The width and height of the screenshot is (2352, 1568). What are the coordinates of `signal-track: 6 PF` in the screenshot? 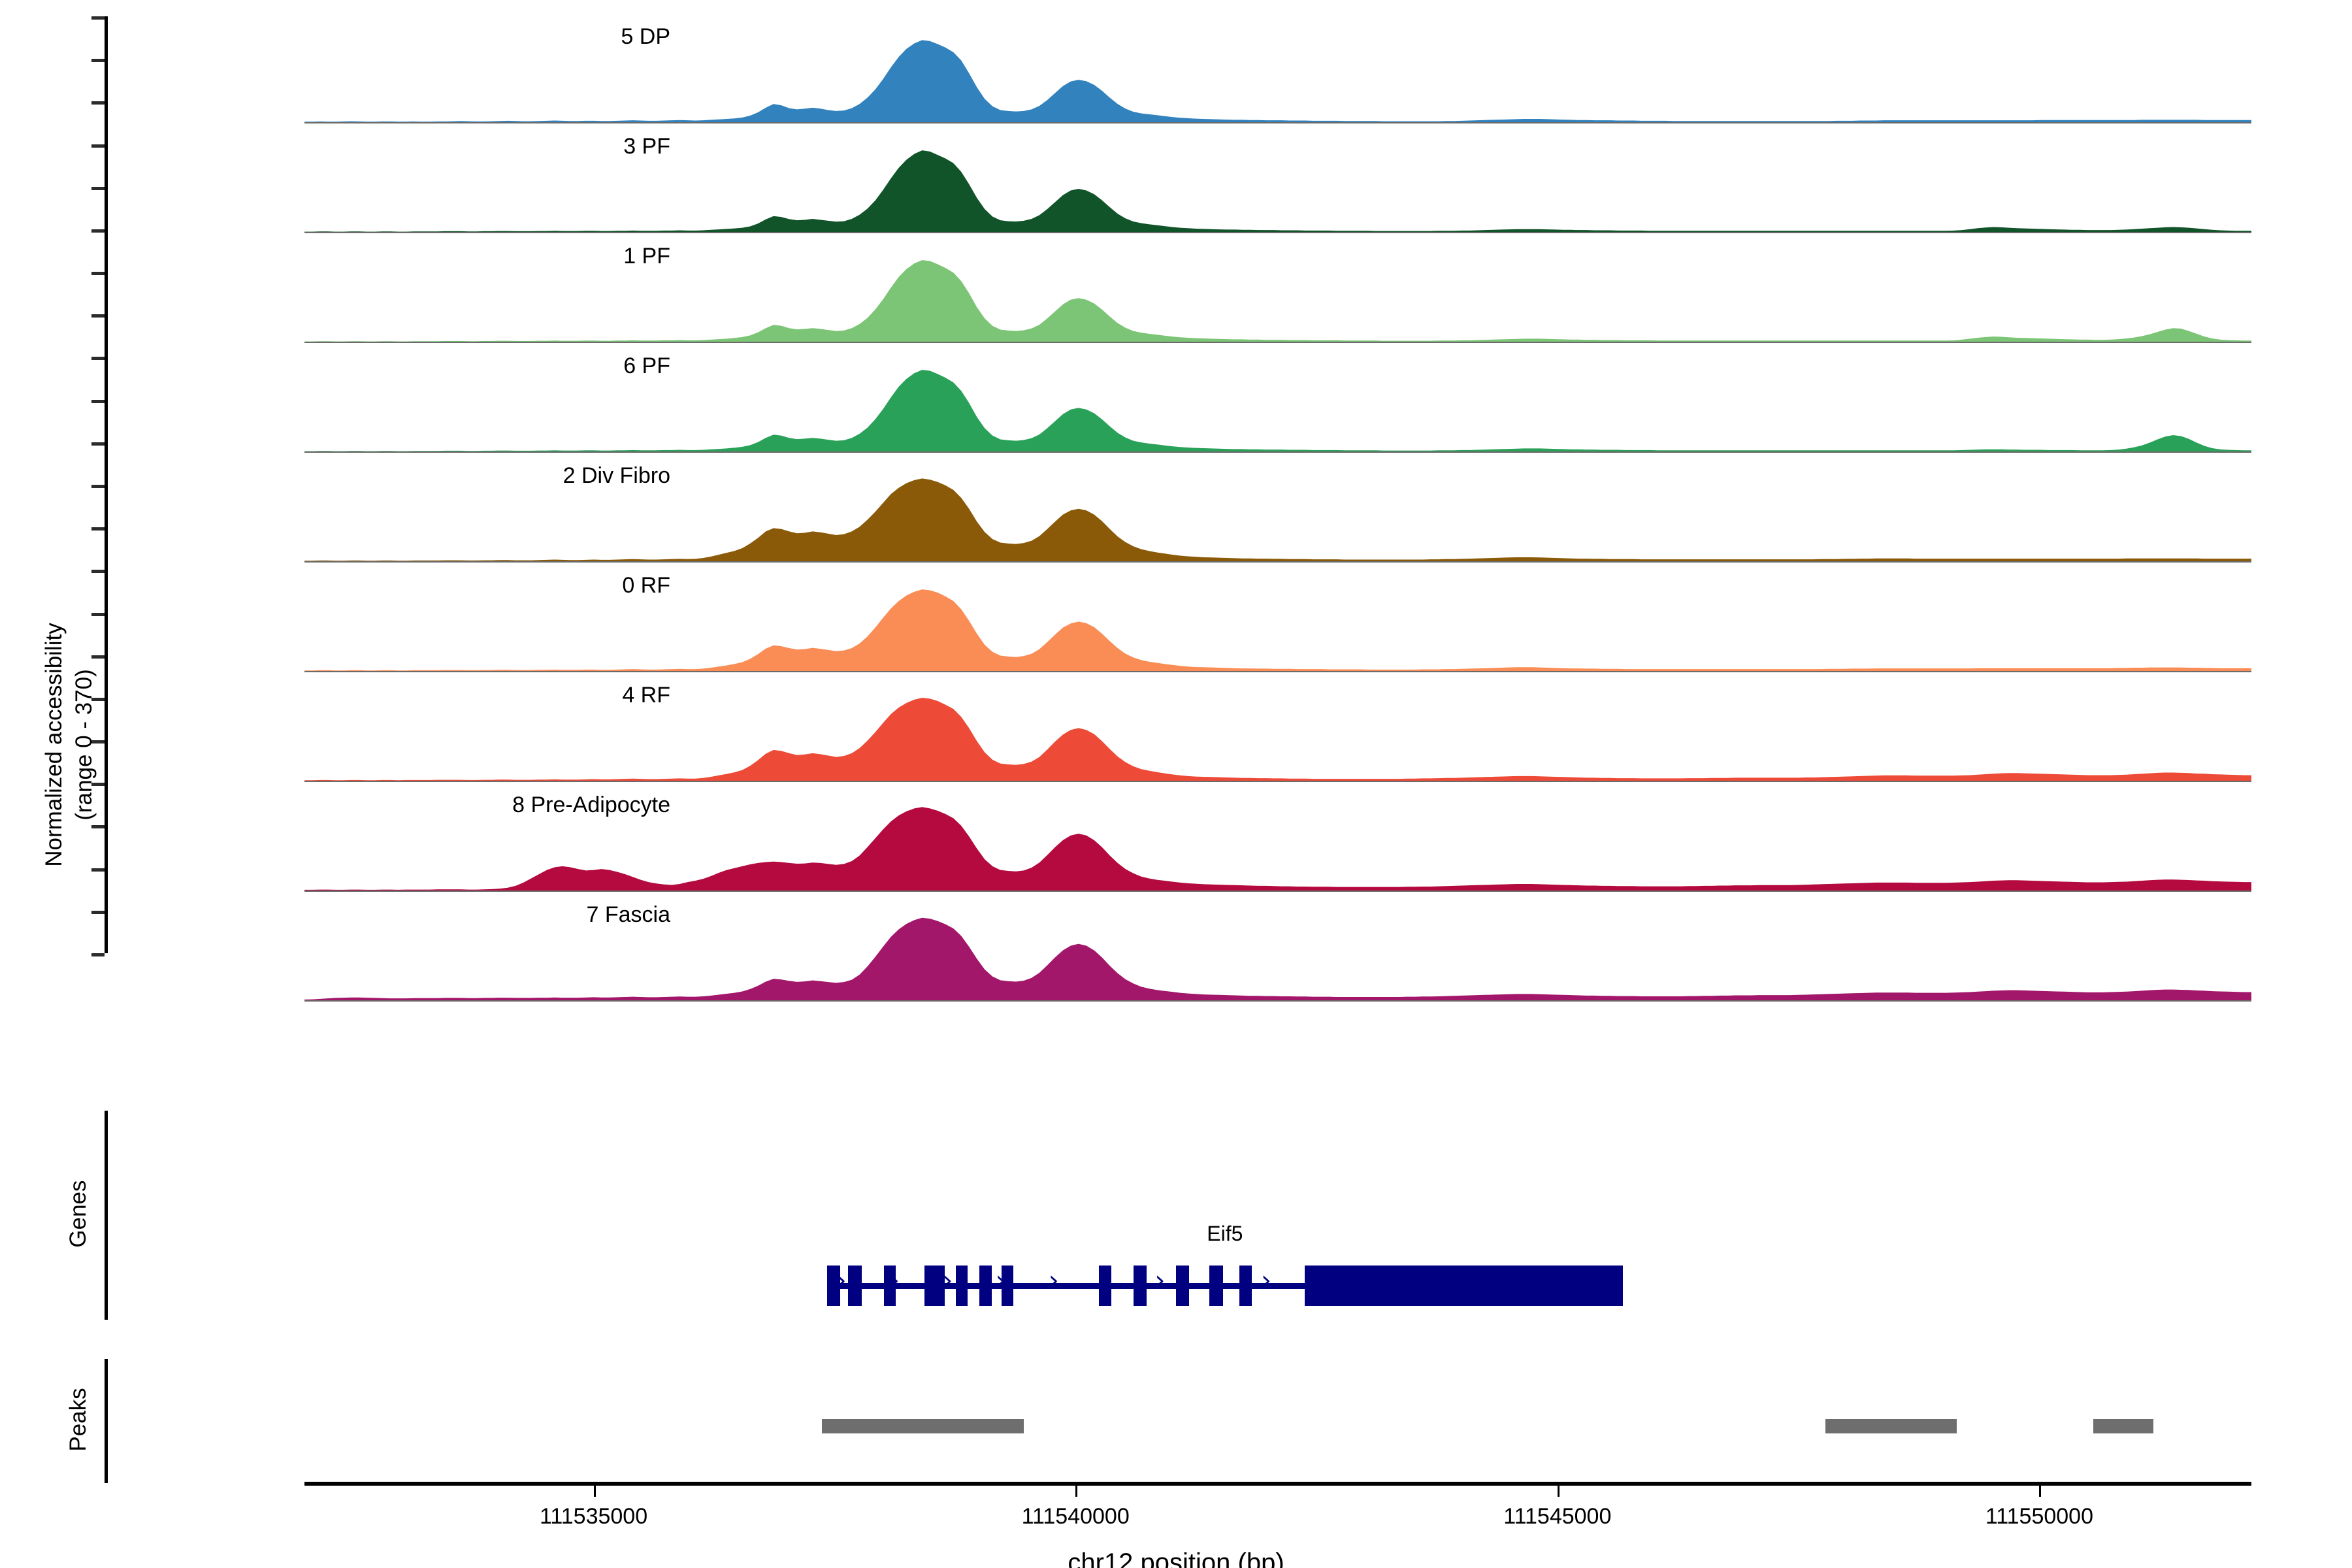 It's located at (1277, 403).